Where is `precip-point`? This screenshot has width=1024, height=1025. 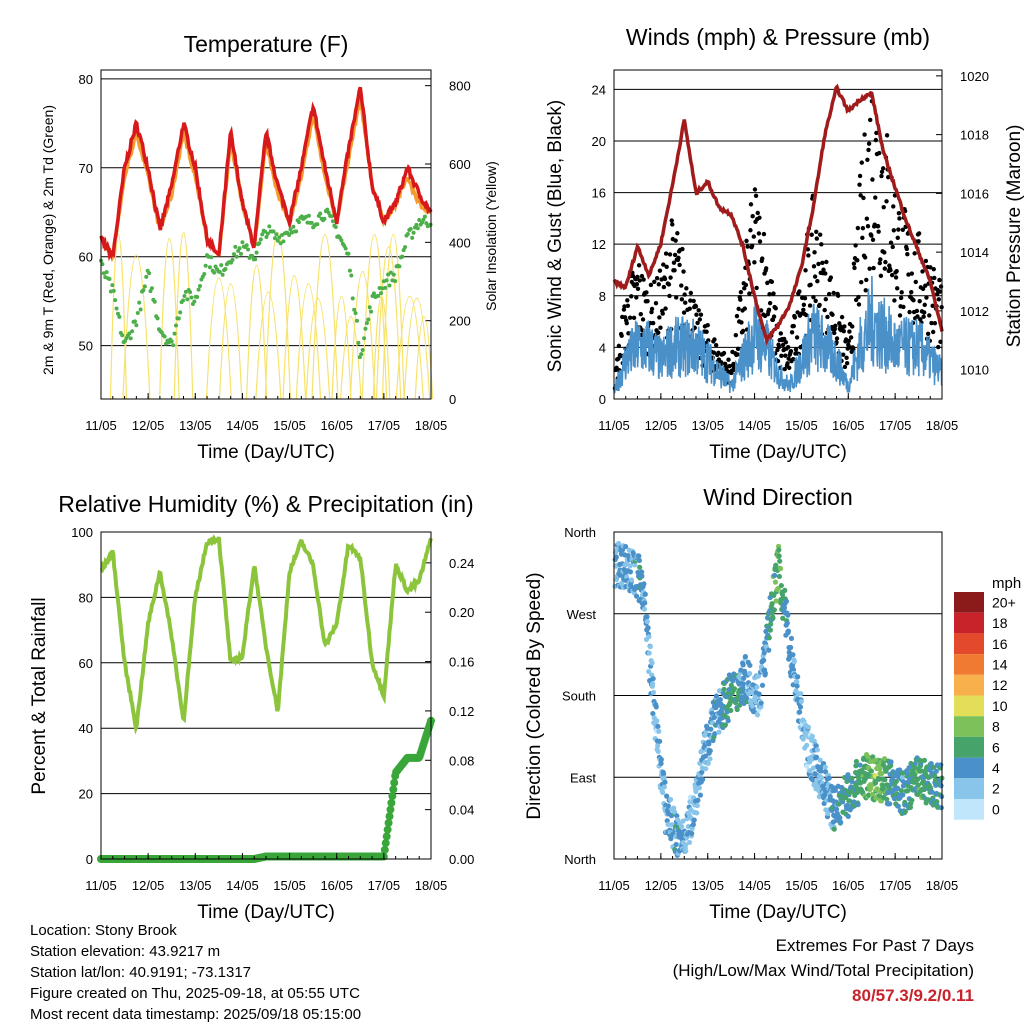 precip-point is located at coordinates (388, 822).